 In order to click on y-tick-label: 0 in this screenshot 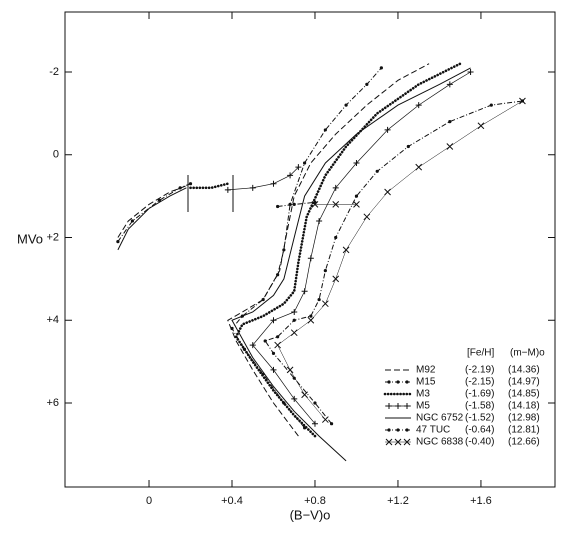, I will do `click(56, 155)`.